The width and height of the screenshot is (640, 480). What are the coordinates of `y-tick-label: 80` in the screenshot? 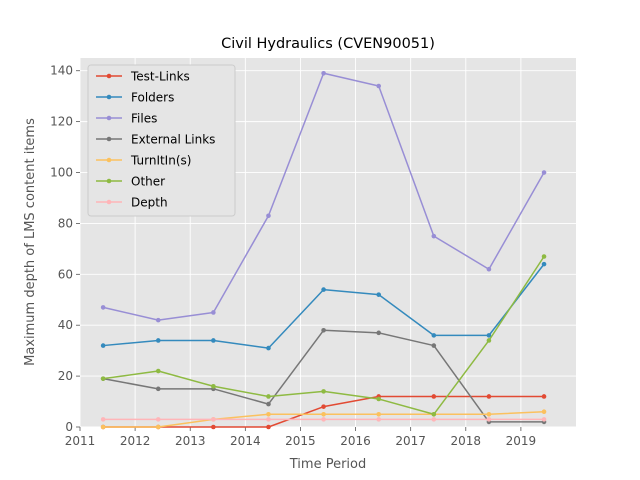 It's located at (65, 223).